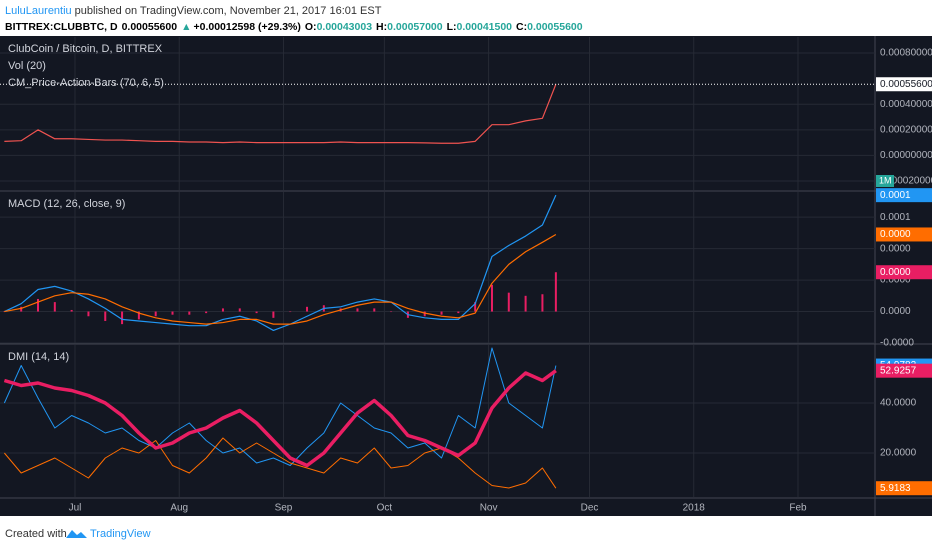 The image size is (932, 550). What do you see at coordinates (694, 508) in the screenshot?
I see `x-tick-label: 2018` at bounding box center [694, 508].